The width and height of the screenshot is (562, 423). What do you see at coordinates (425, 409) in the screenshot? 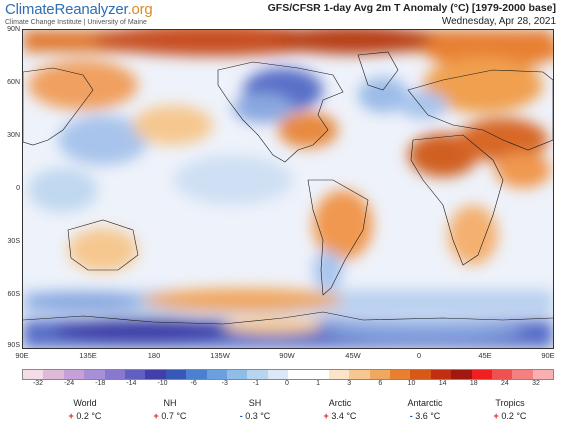
I see `stat-antarctic: Antarctic - 3.6 °C` at bounding box center [425, 409].